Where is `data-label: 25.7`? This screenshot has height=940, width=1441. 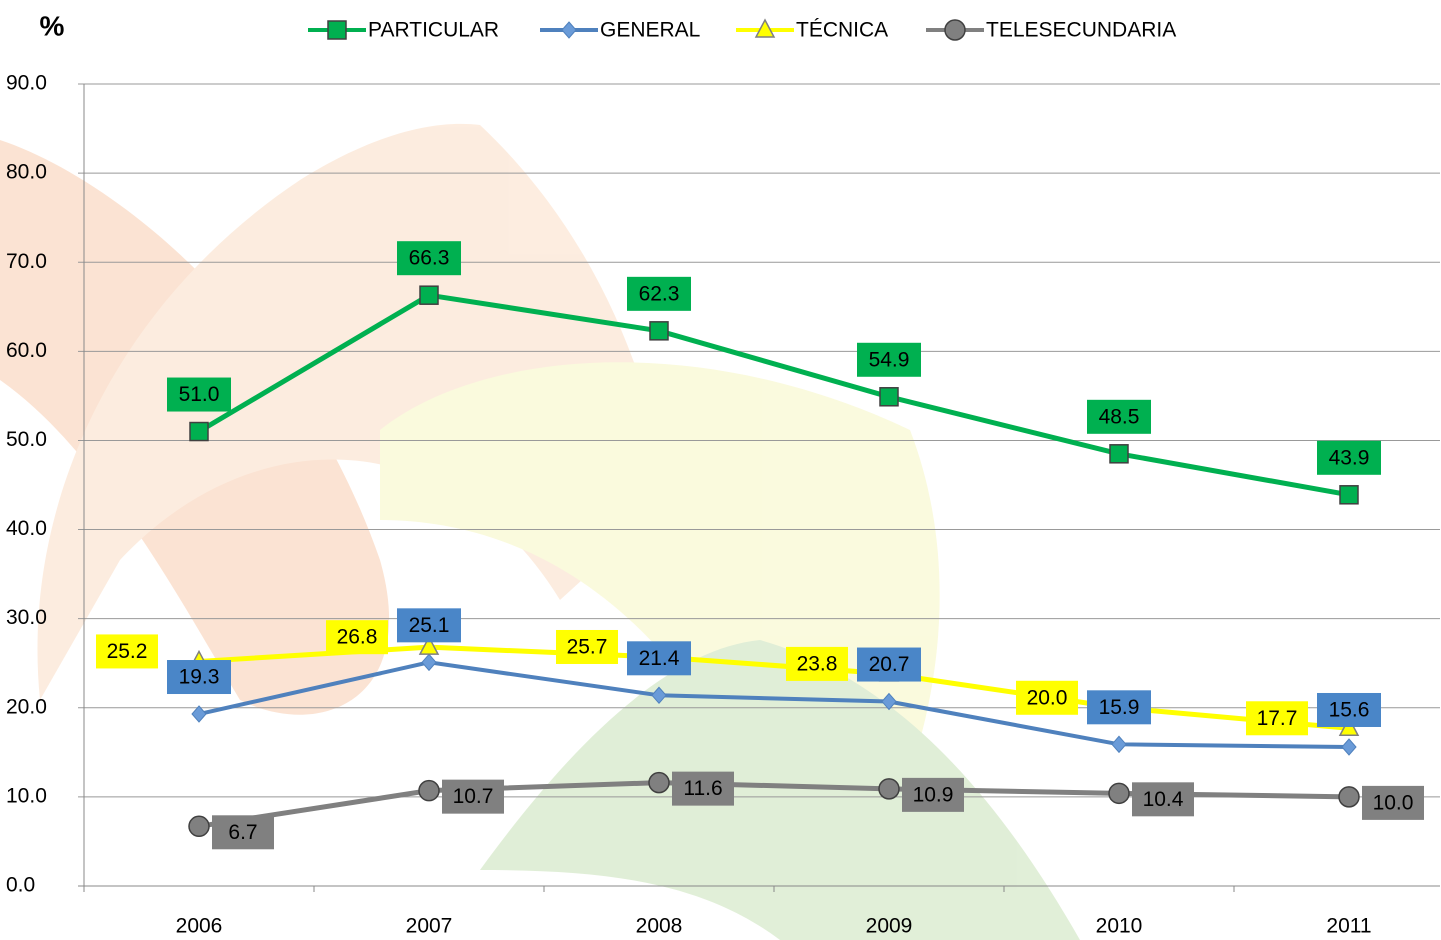 data-label: 25.7 is located at coordinates (587, 647).